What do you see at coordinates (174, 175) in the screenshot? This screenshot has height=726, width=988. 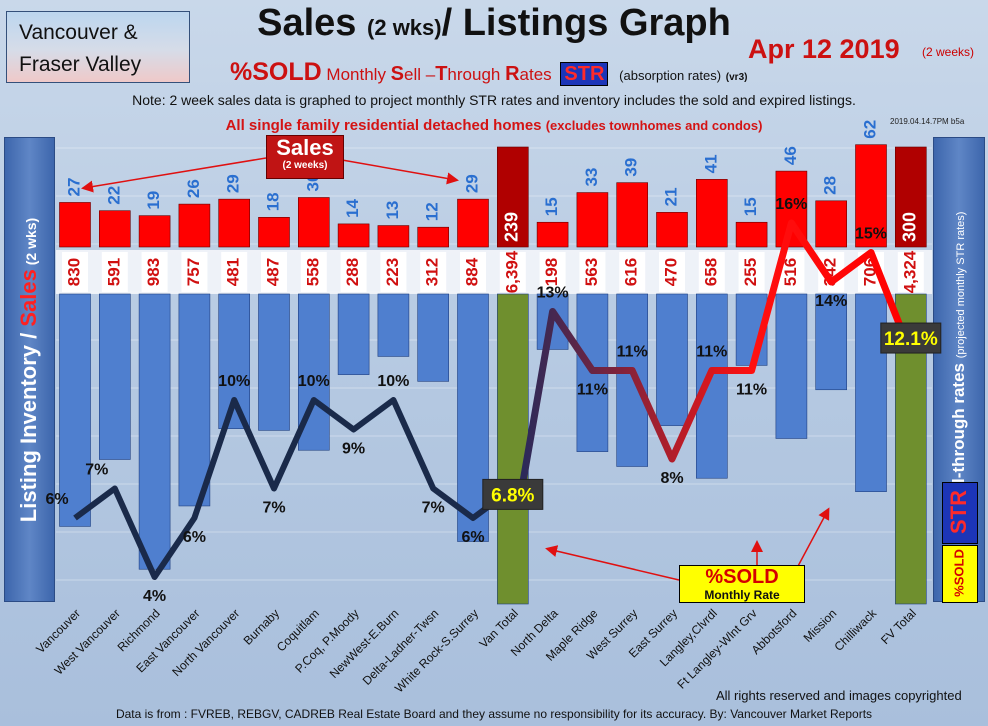 I see `sales-callout-arrow-left` at bounding box center [174, 175].